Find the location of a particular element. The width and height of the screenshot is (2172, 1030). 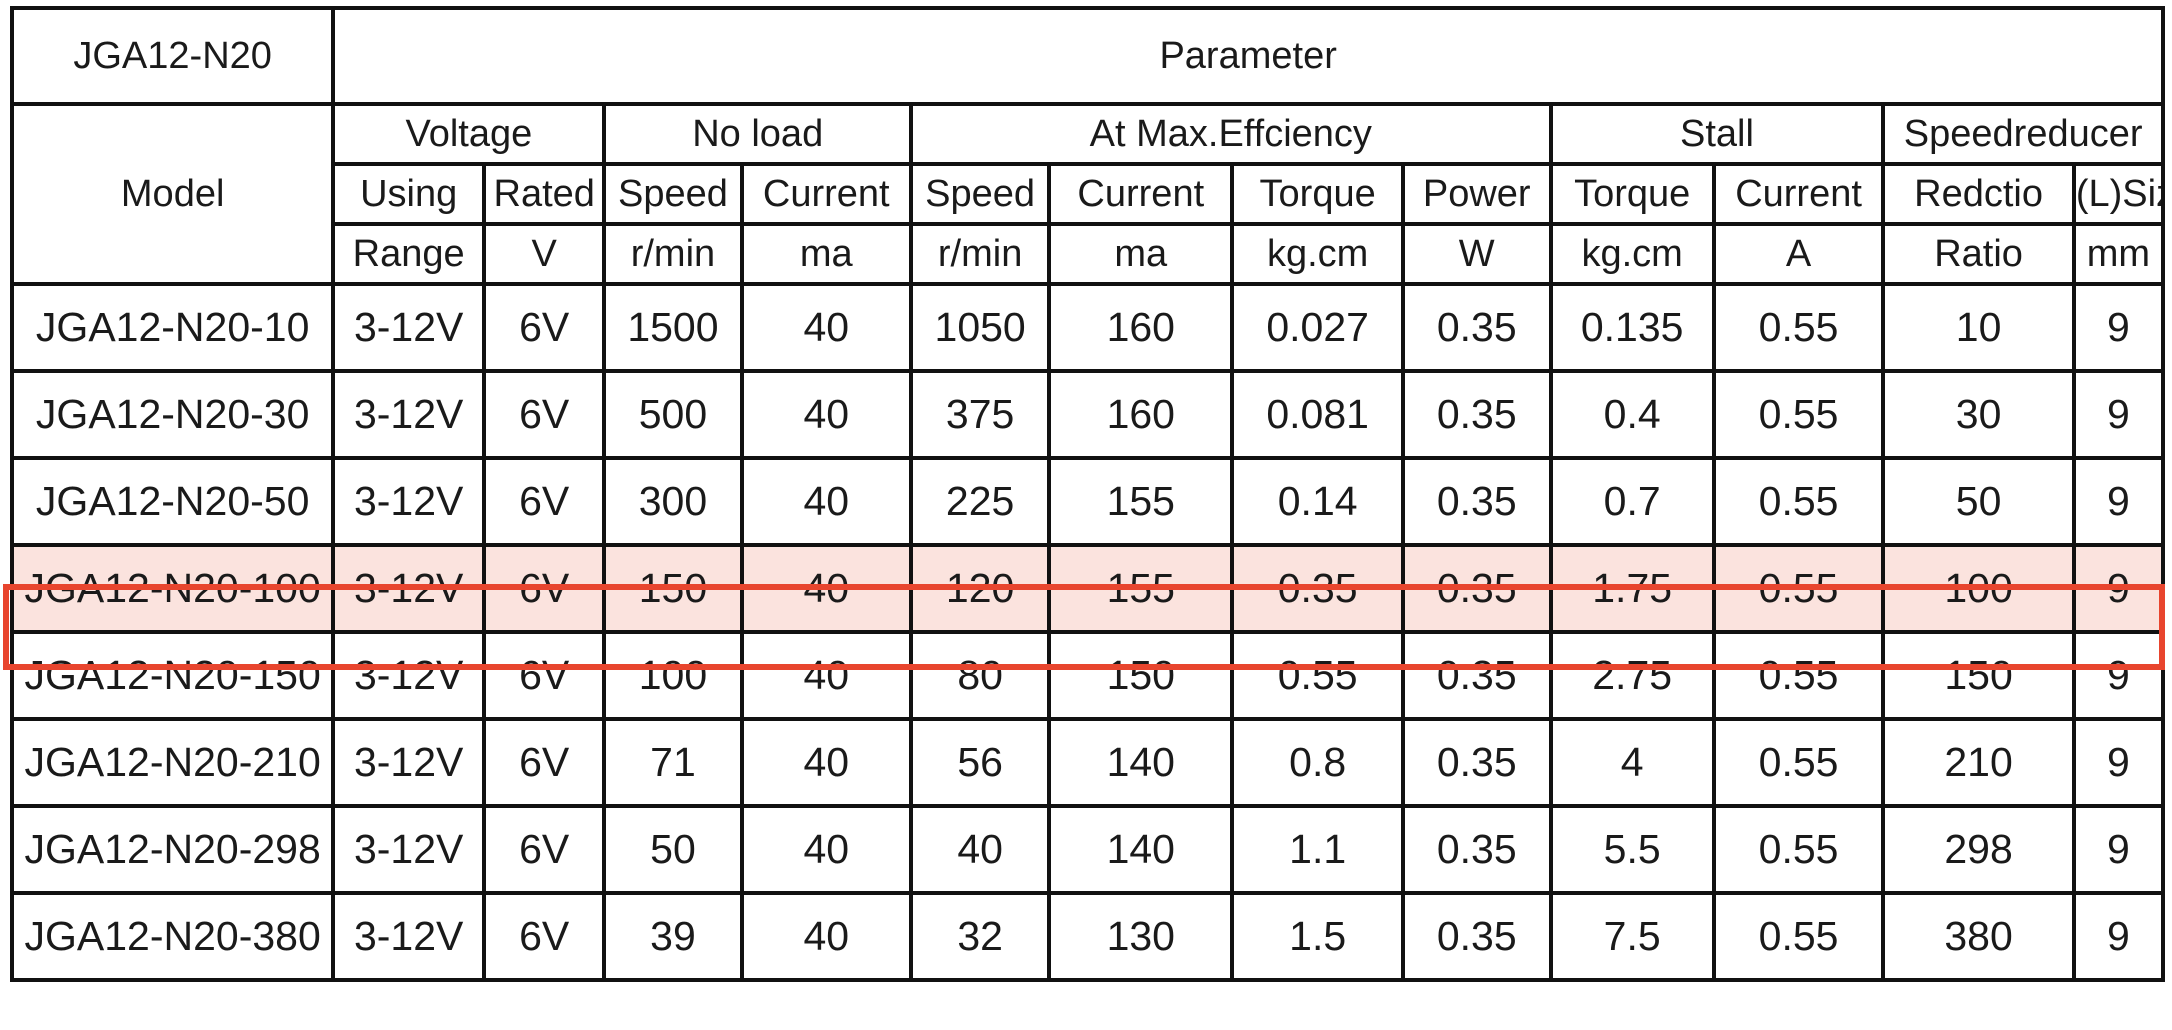

table-cell: 1.5 is located at coordinates (1317, 936).